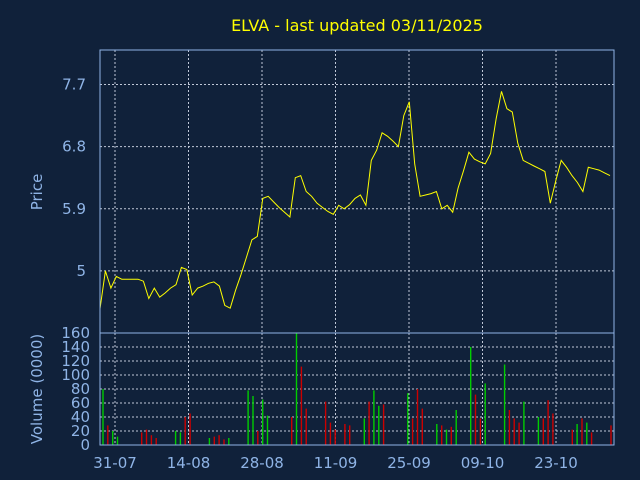 The image size is (640, 480). What do you see at coordinates (357, 25) in the screenshot?
I see `chart-title: ELVA - last updated 03/11/2025` at bounding box center [357, 25].